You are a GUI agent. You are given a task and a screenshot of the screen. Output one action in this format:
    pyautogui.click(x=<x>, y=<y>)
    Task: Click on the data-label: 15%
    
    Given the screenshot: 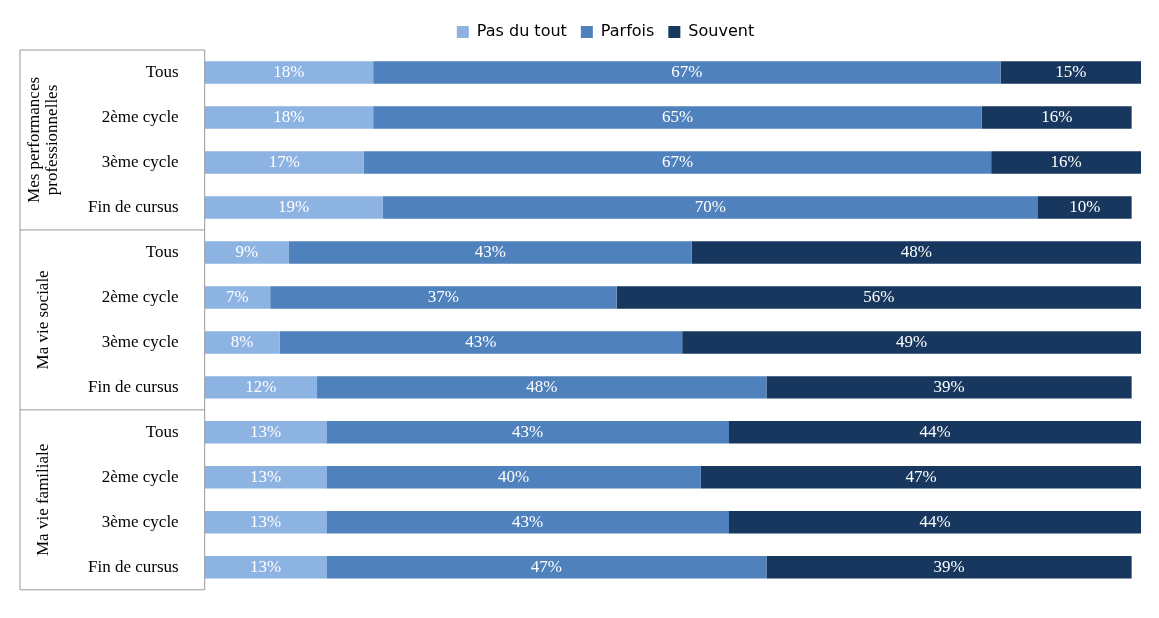 What is the action you would take?
    pyautogui.click(x=1071, y=71)
    